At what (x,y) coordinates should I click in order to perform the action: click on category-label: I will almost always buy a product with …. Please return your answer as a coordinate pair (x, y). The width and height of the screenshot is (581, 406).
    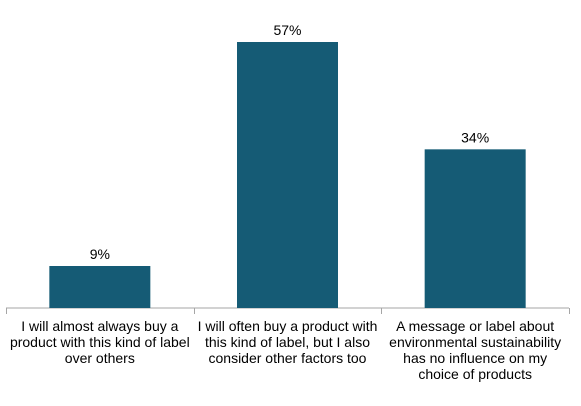
    Looking at the image, I should click on (99, 342).